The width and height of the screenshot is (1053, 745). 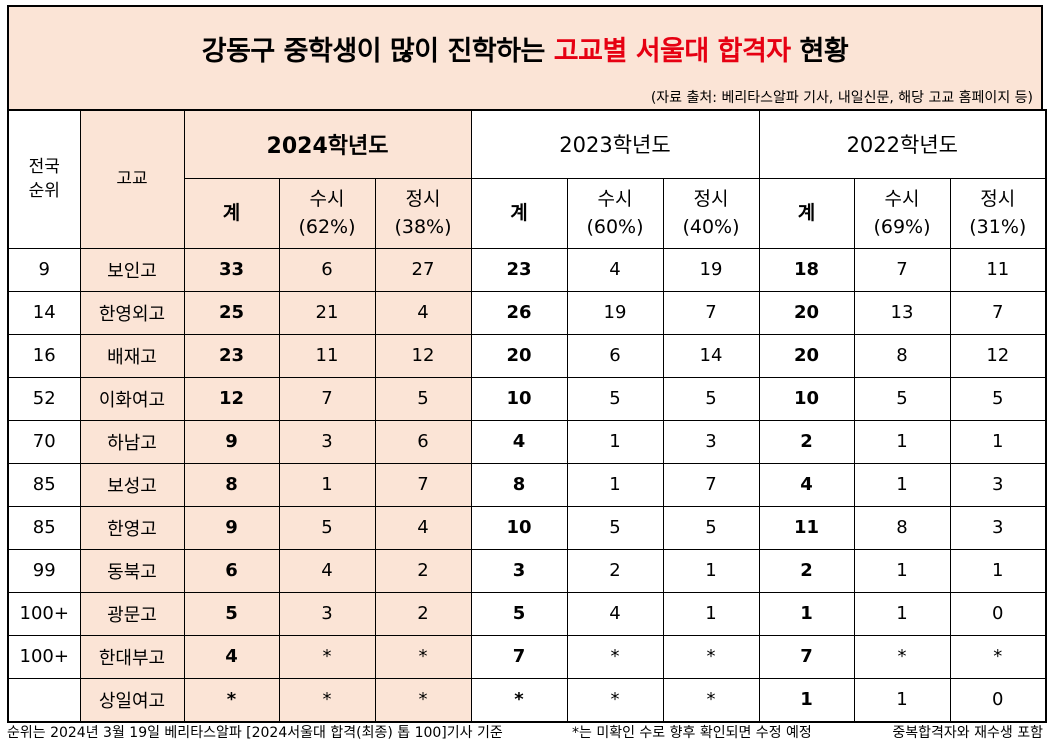 What do you see at coordinates (231, 656) in the screenshot?
I see `total-2024-cell: 4` at bounding box center [231, 656].